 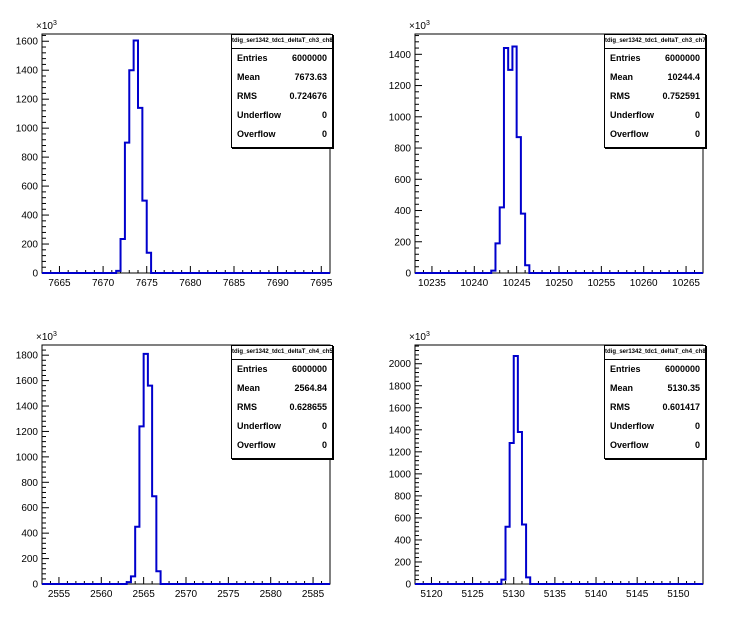 What do you see at coordinates (419, 337) in the screenshot?
I see `y-axis-exponent: ×10³` at bounding box center [419, 337].